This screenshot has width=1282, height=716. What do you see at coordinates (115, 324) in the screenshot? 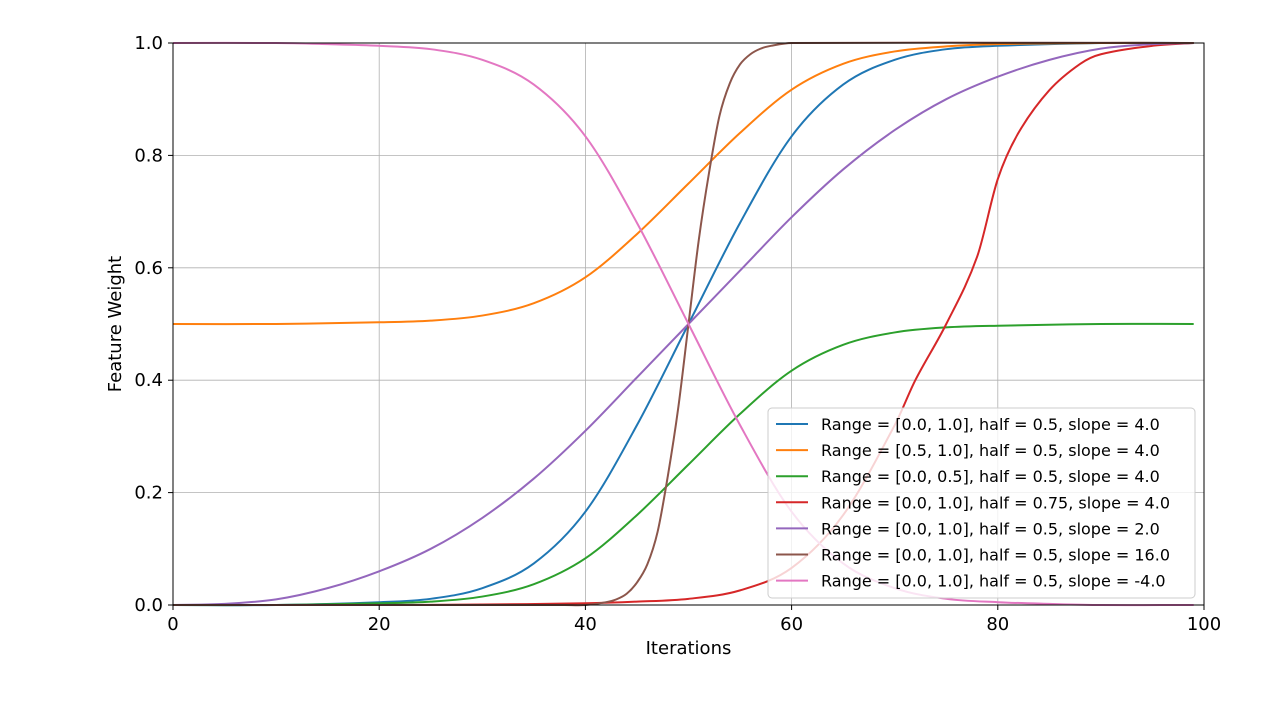
I see `y-axis-label: Feature Weight` at bounding box center [115, 324].